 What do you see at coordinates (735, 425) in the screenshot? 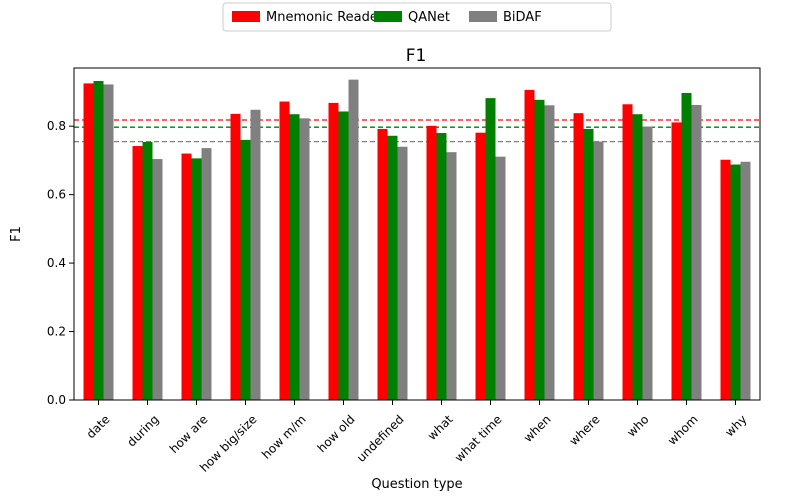
I see `x-tick-label: why` at bounding box center [735, 425].